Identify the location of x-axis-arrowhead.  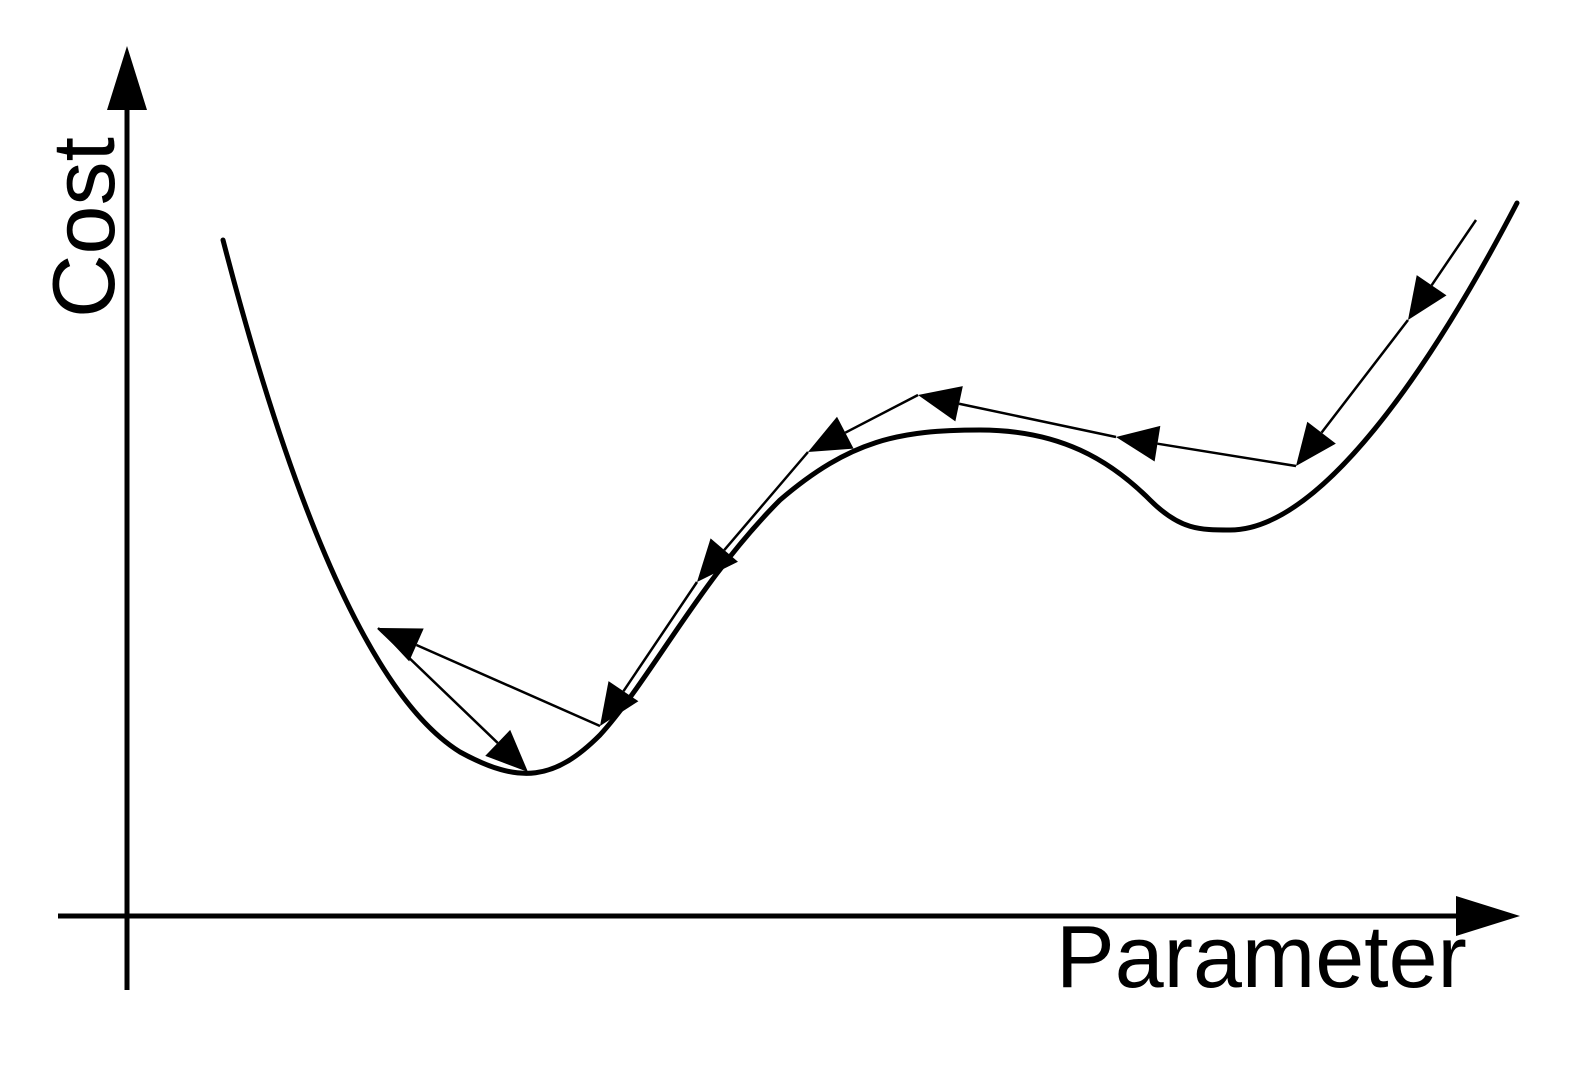
(1488, 916).